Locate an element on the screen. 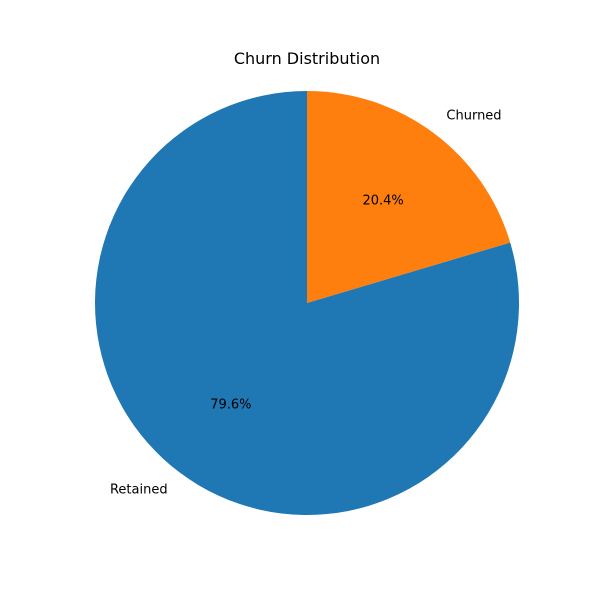  chart-title: Churn Distribution is located at coordinates (307, 58).